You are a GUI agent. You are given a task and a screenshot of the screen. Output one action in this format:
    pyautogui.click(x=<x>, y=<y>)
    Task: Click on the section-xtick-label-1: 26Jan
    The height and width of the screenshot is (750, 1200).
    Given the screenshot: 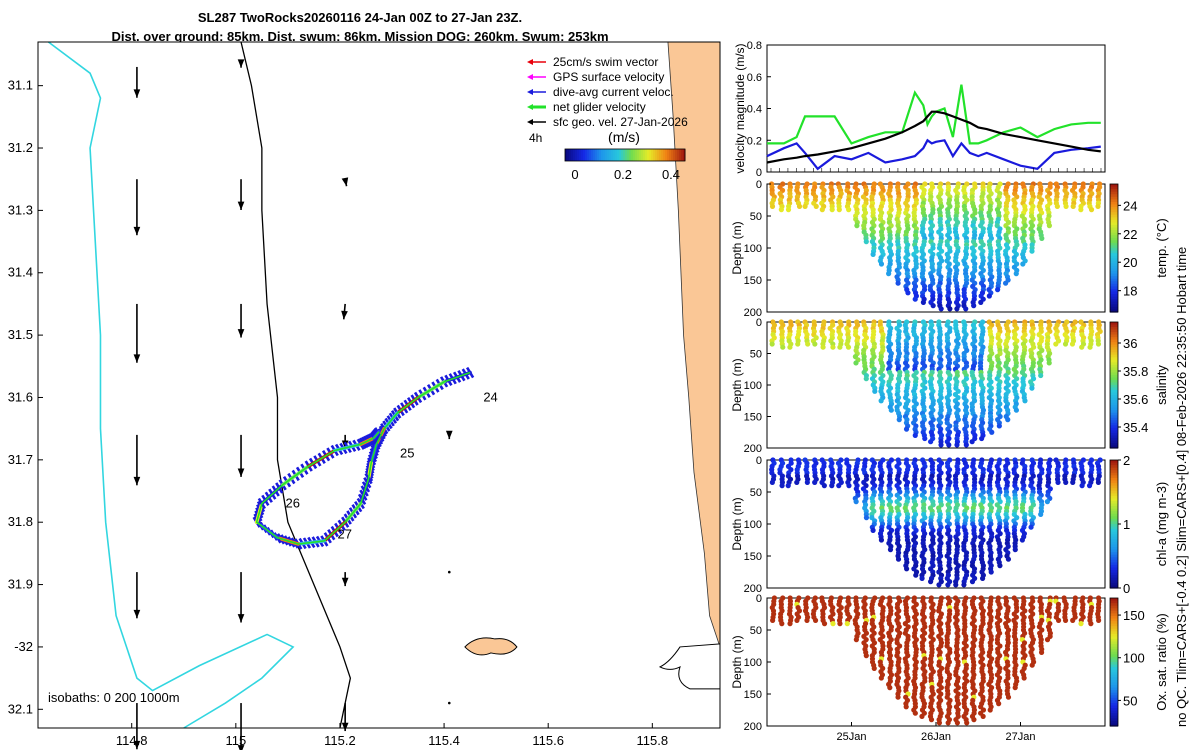 What is the action you would take?
    pyautogui.click(x=936, y=737)
    